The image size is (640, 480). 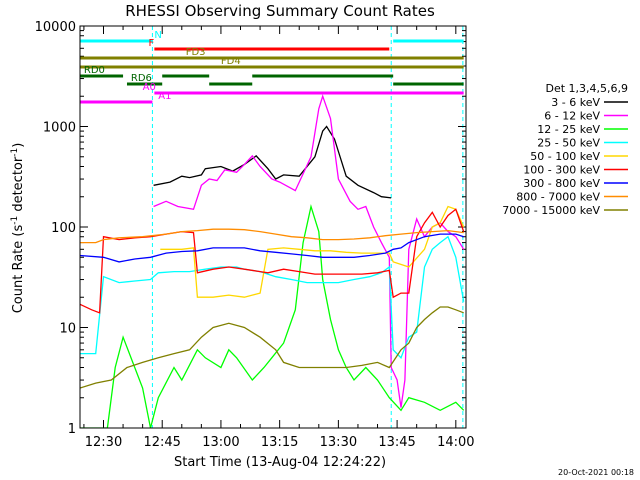 What do you see at coordinates (575, 102) in the screenshot?
I see `legend-entry-0: 3 - 6 keV` at bounding box center [575, 102].